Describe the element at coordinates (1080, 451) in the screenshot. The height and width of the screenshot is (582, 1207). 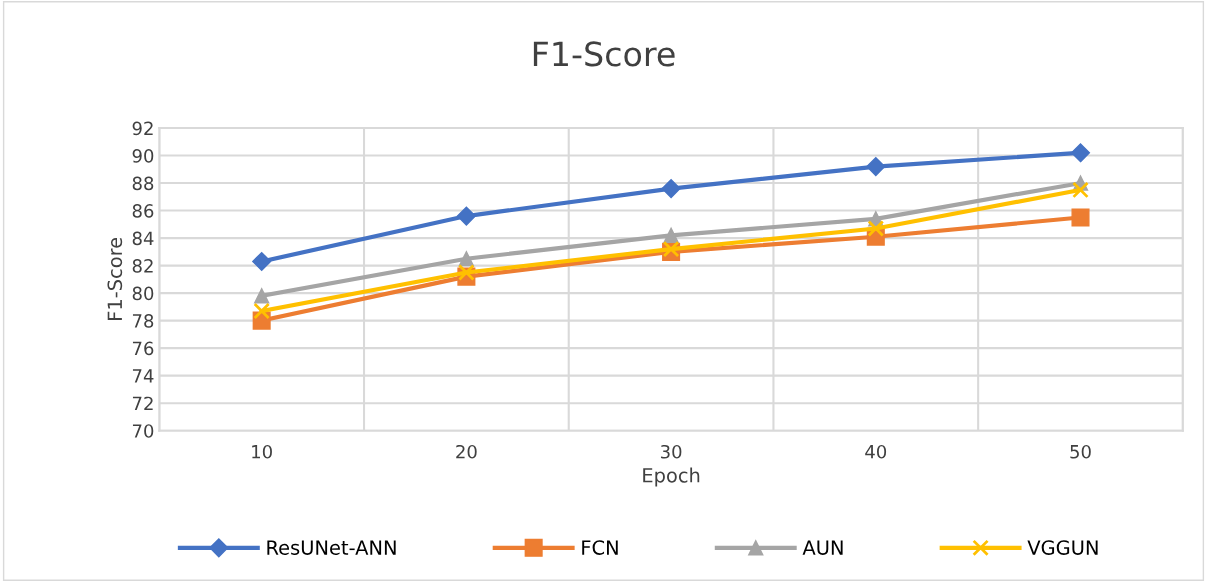
I see `x-tick-label: 50` at that location.